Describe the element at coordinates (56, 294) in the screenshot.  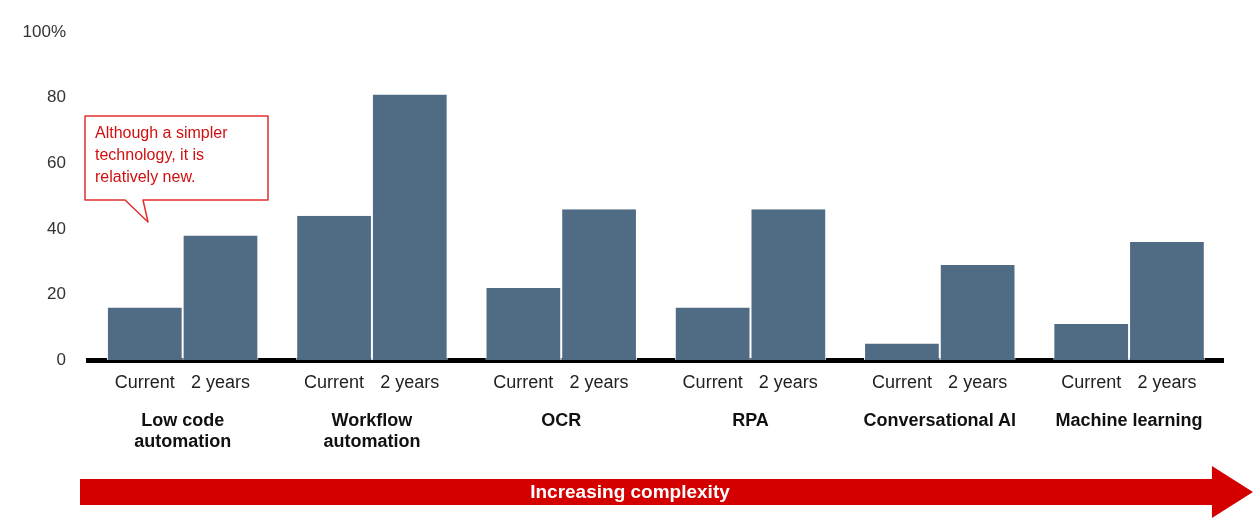
I see `y-tick-label: 20` at that location.